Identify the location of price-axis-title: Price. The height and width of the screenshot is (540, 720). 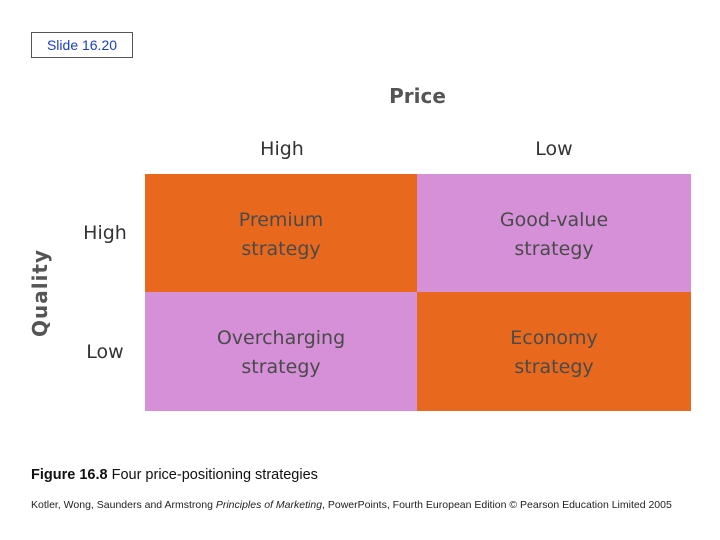
(417, 96).